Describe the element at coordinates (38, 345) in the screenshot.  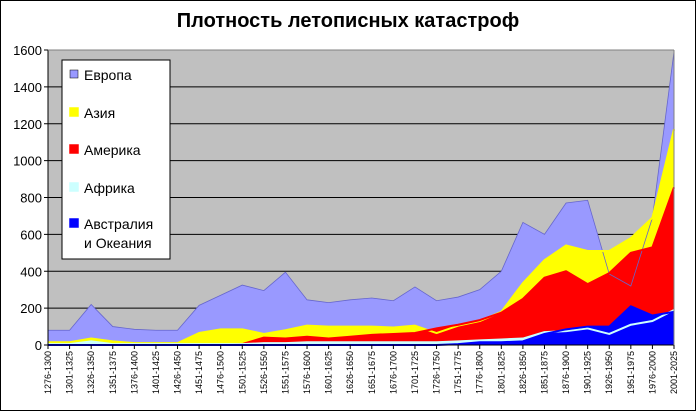
I see `y-tick-label: 0` at that location.